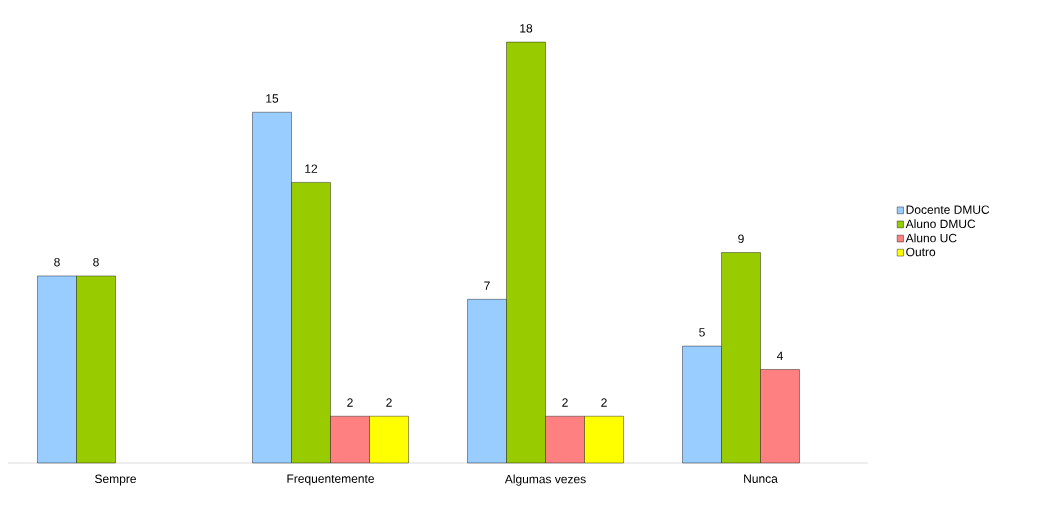  Describe the element at coordinates (948, 209) in the screenshot. I see `legend-label: Docente DMUC` at that location.